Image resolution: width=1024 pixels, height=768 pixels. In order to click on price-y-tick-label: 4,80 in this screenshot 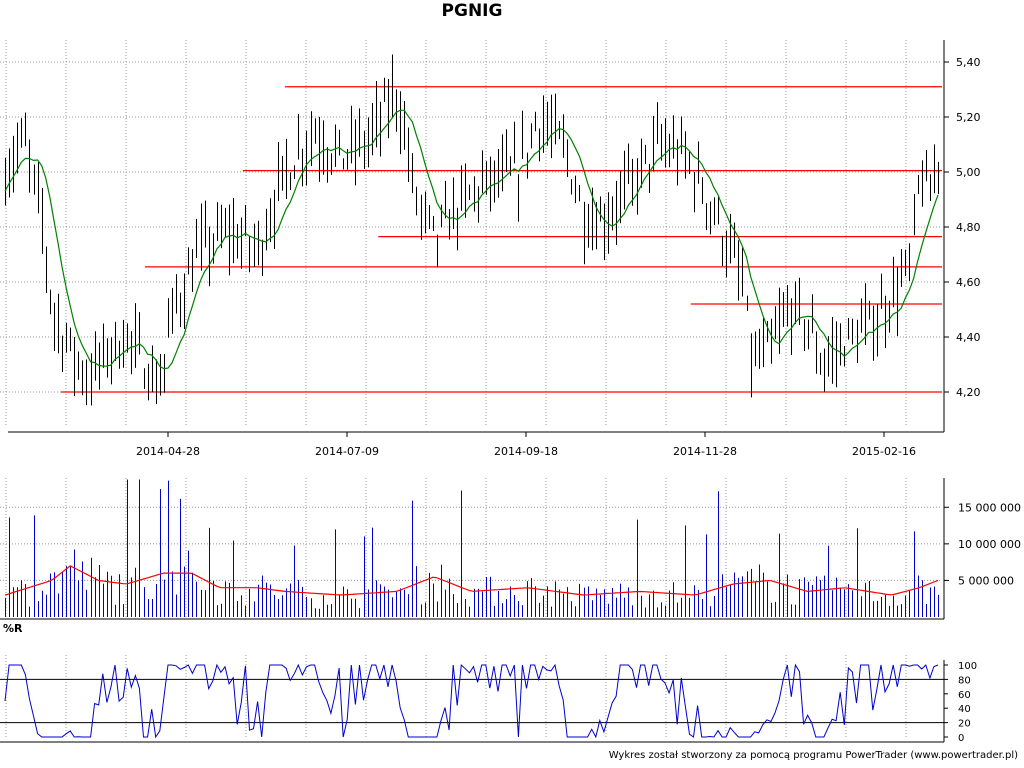, I will do `click(968, 227)`.